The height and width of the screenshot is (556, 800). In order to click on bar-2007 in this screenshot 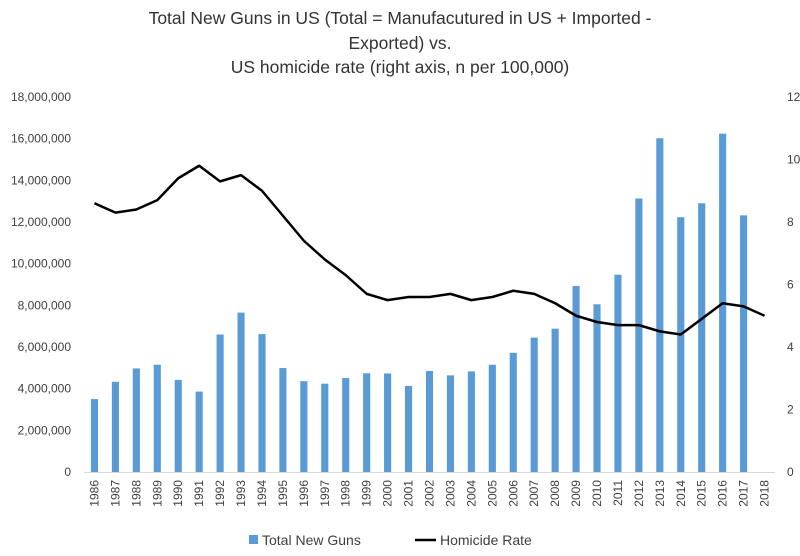, I will do `click(534, 405)`.